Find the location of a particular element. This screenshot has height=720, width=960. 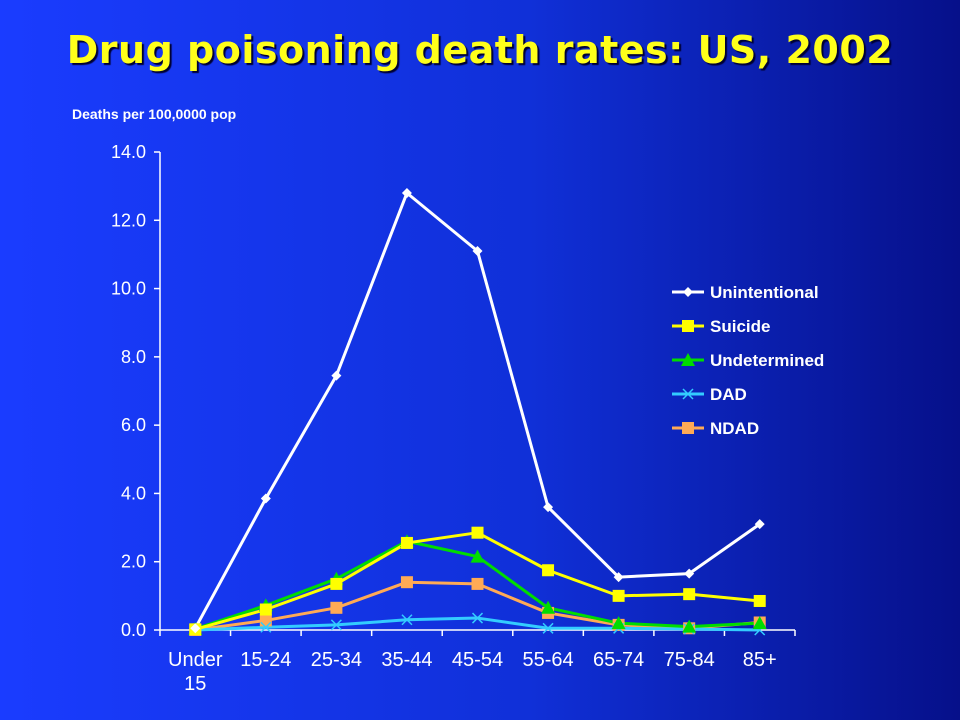

y-tick-label: 0.0 is located at coordinates (133, 630).